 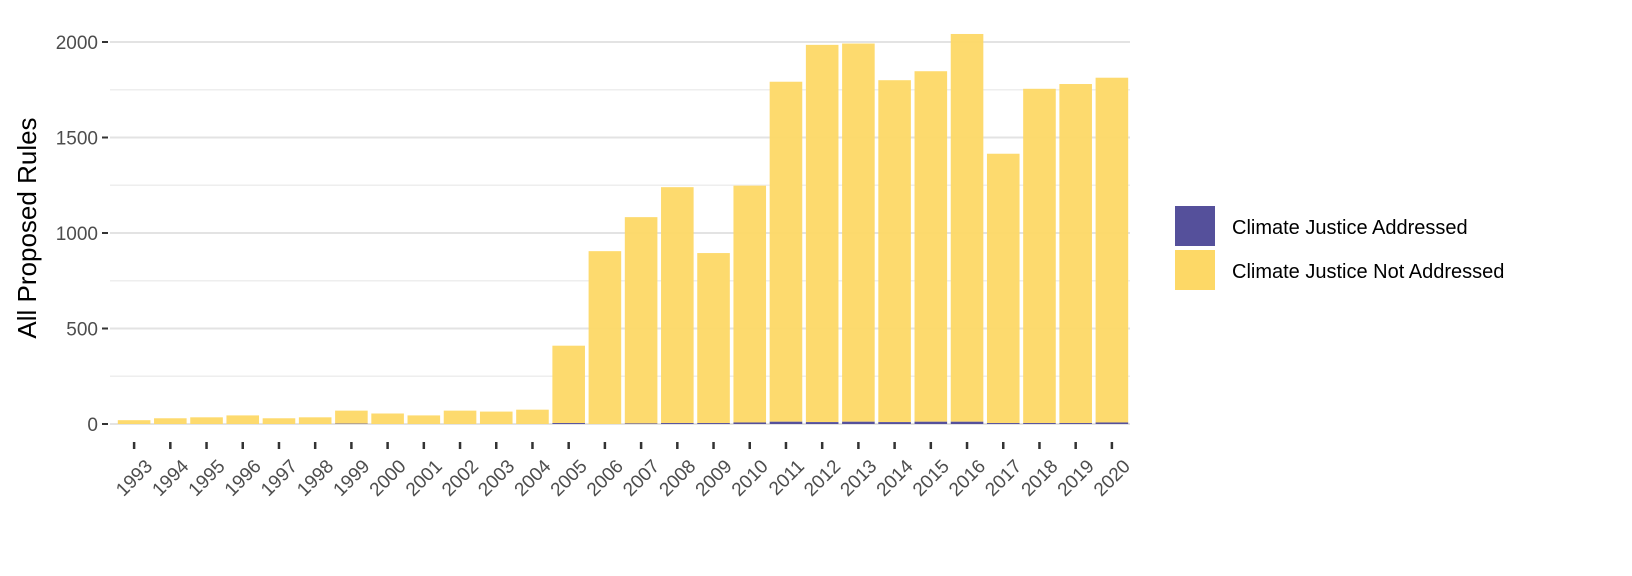 What do you see at coordinates (533, 478) in the screenshot?
I see `x-tick-label: 2004` at bounding box center [533, 478].